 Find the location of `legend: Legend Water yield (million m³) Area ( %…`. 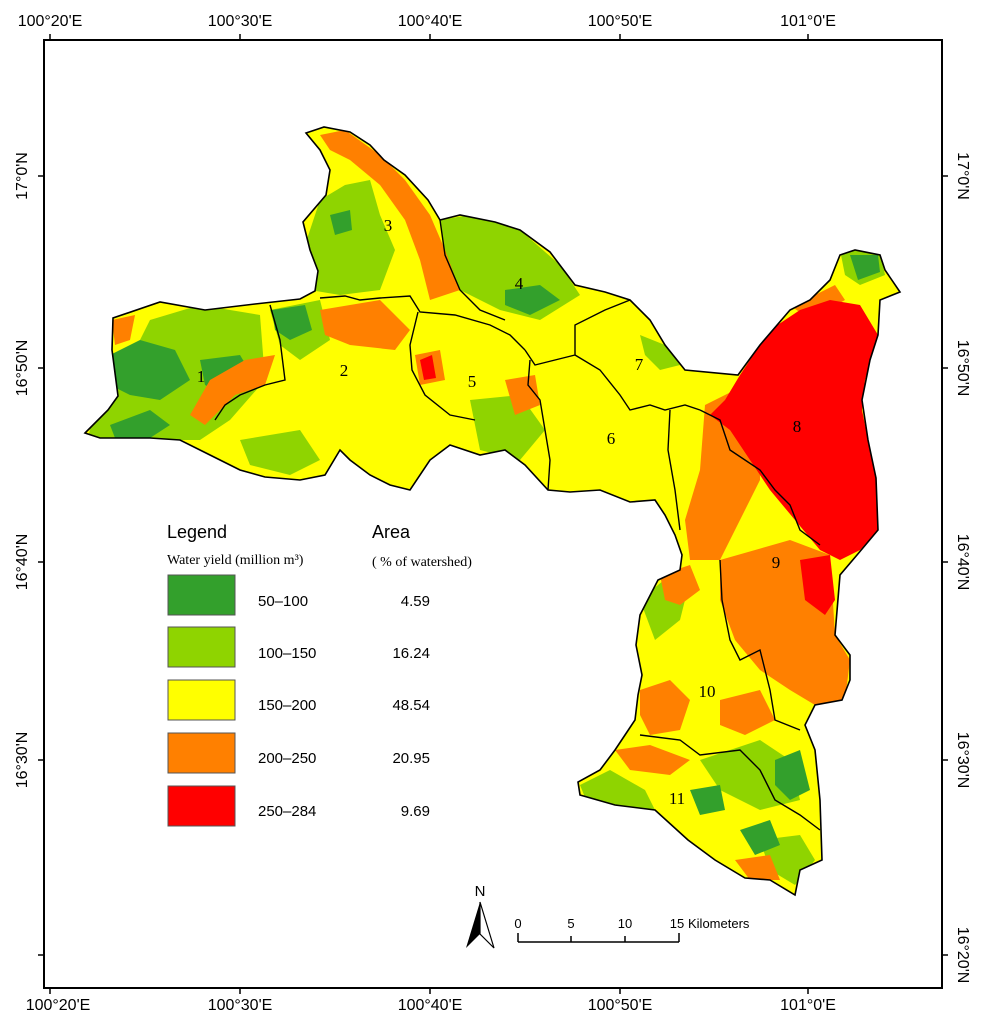

legend: Legend Water yield (million m³) Area ( %… is located at coordinates (319, 674).